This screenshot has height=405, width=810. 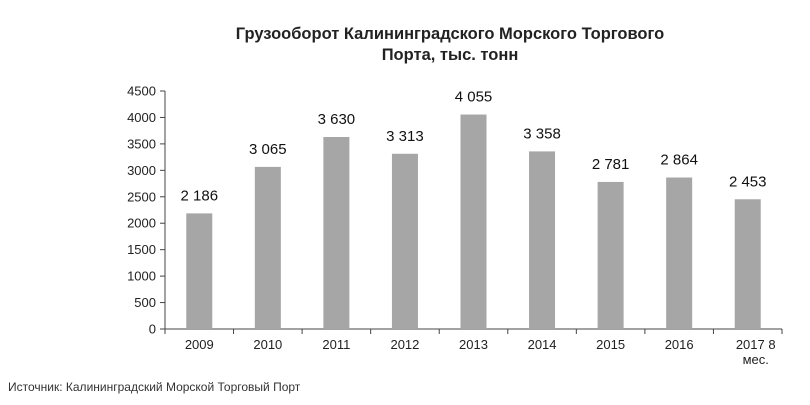 What do you see at coordinates (141, 117) in the screenshot?
I see `y-tick-label: 4000` at bounding box center [141, 117].